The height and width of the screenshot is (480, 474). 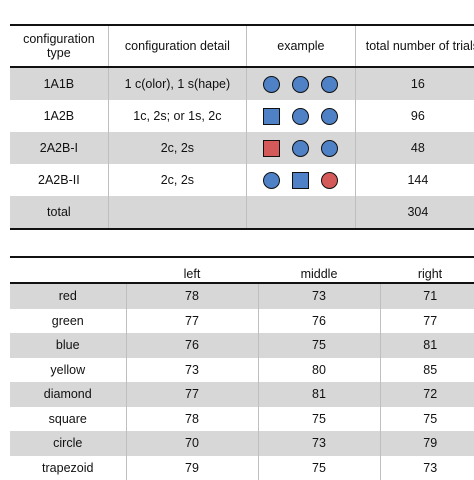 I want to click on configuration-type: total, so click(x=59, y=212).